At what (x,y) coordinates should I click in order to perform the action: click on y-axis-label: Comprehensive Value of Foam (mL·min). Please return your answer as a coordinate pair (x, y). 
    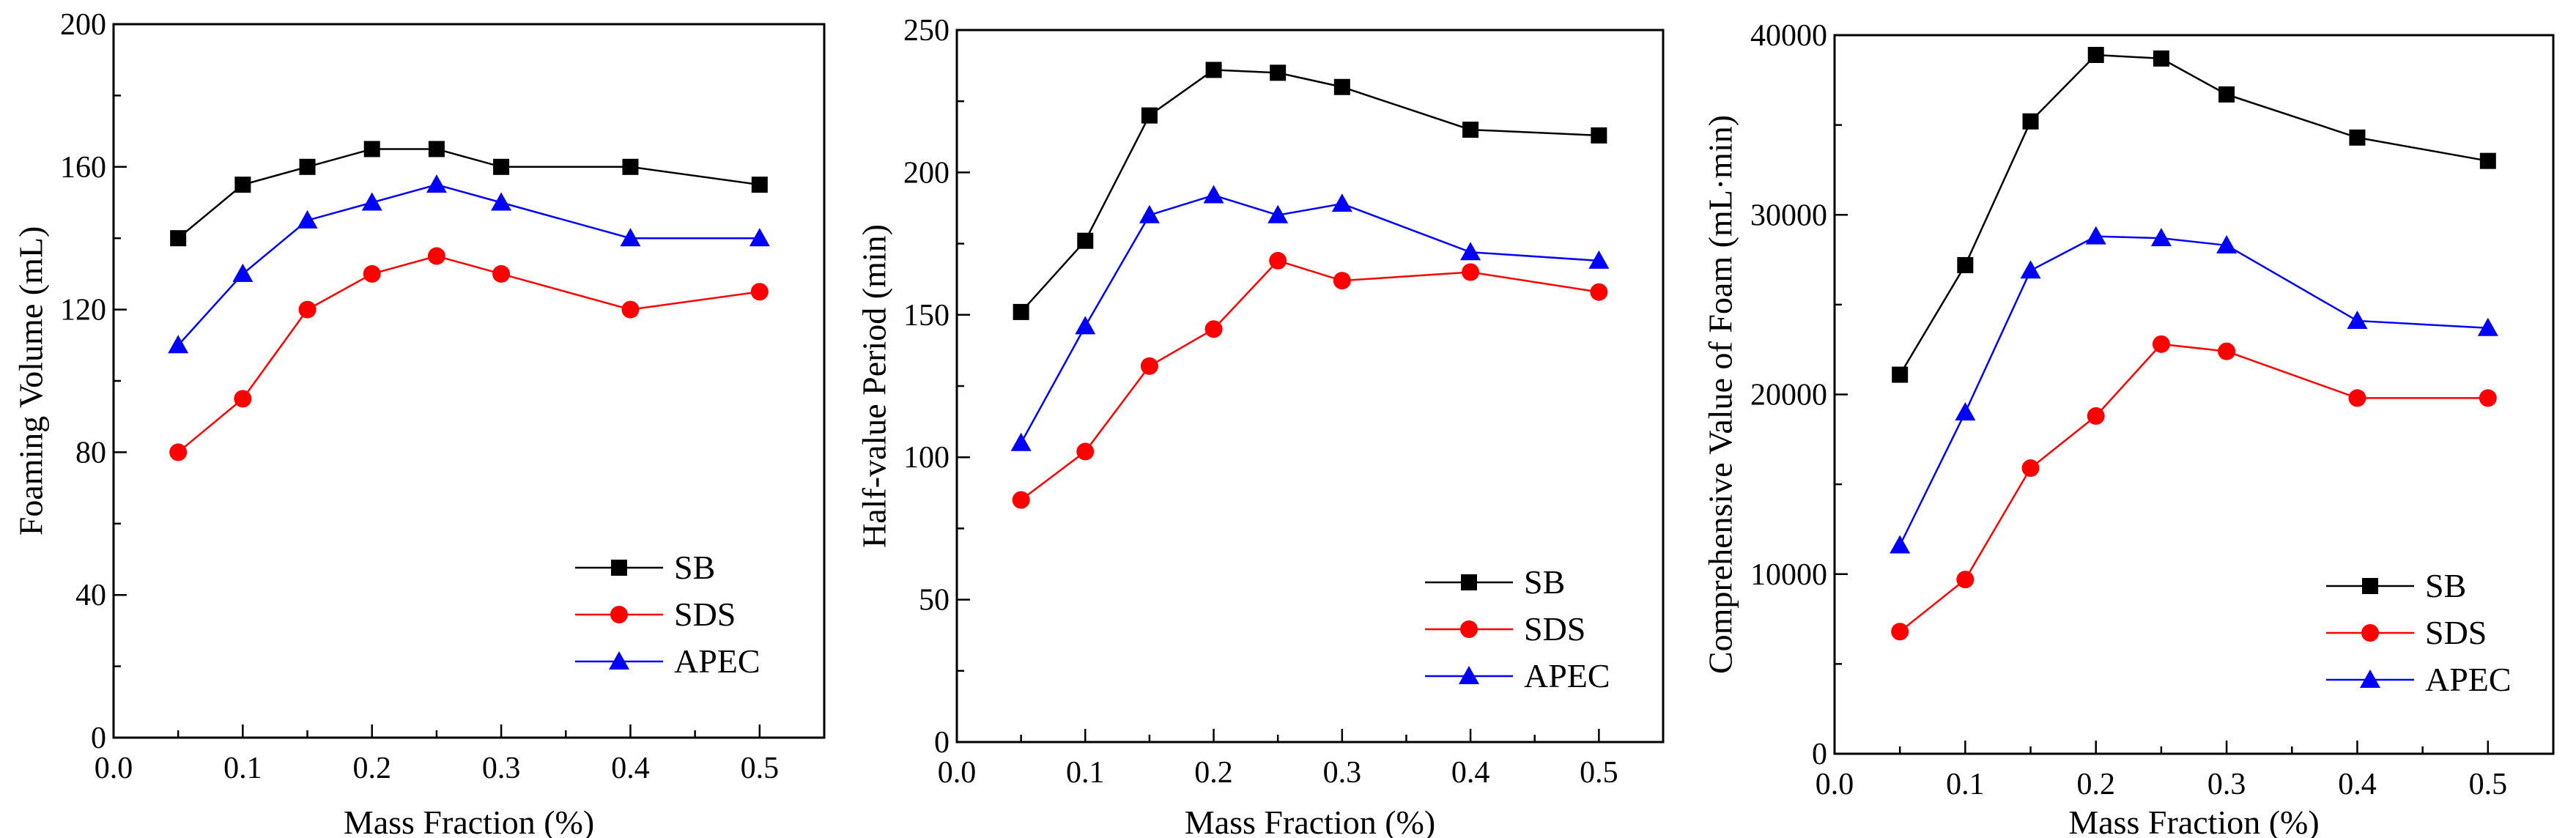
    Looking at the image, I should click on (1720, 394).